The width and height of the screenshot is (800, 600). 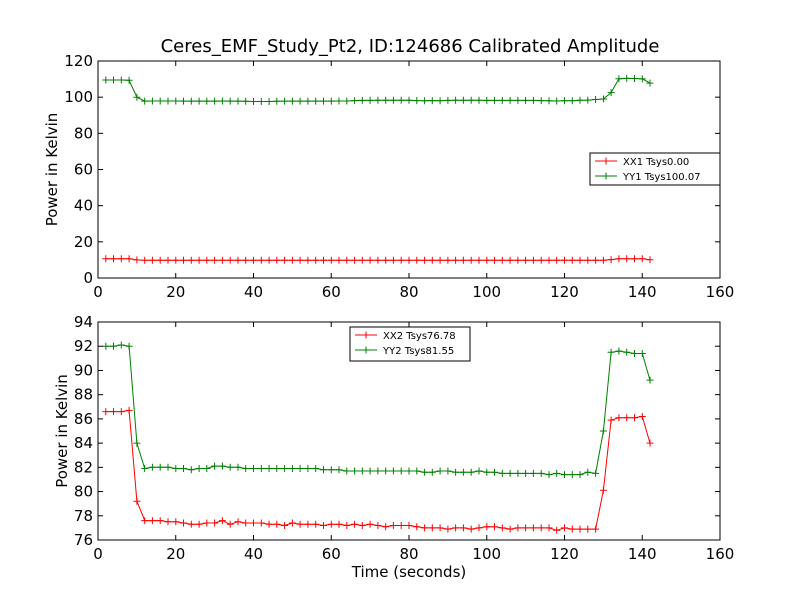 I want to click on x-tick-label: 120, so click(x=564, y=292).